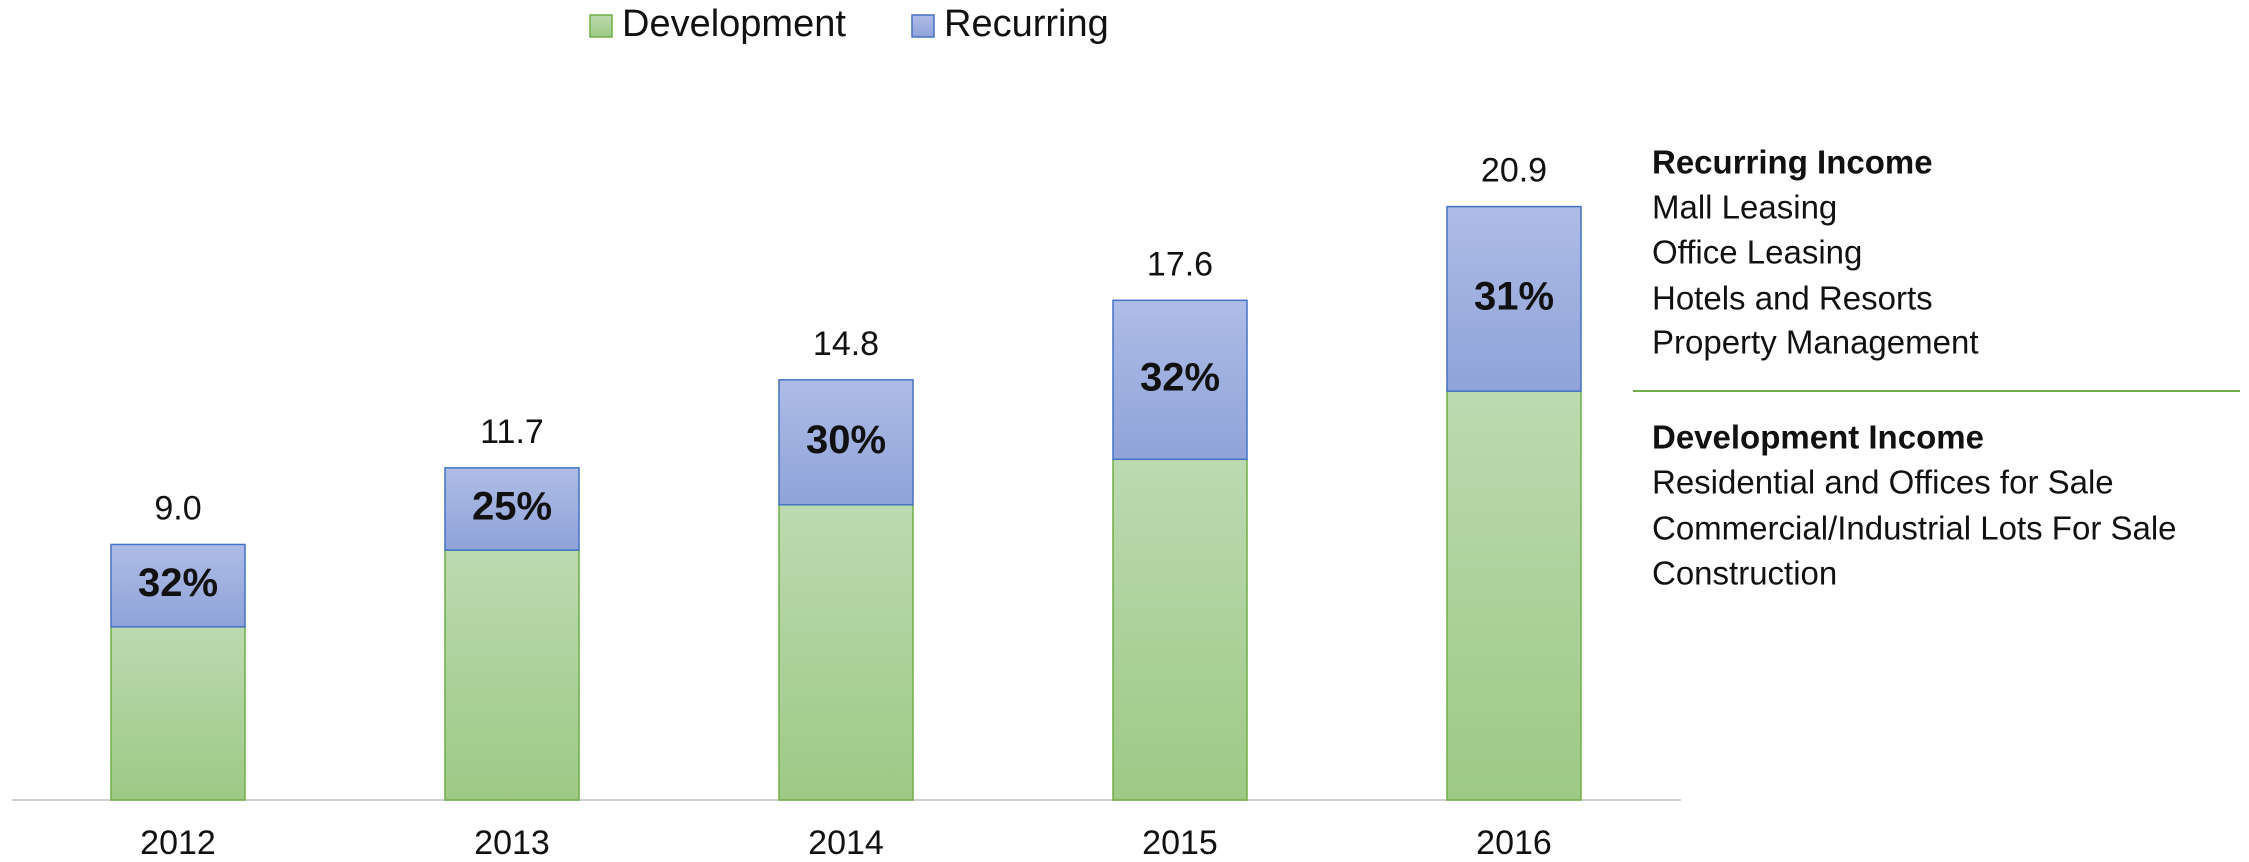  Describe the element at coordinates (1792, 298) in the screenshot. I see `note-item: Hotels and Resorts` at that location.